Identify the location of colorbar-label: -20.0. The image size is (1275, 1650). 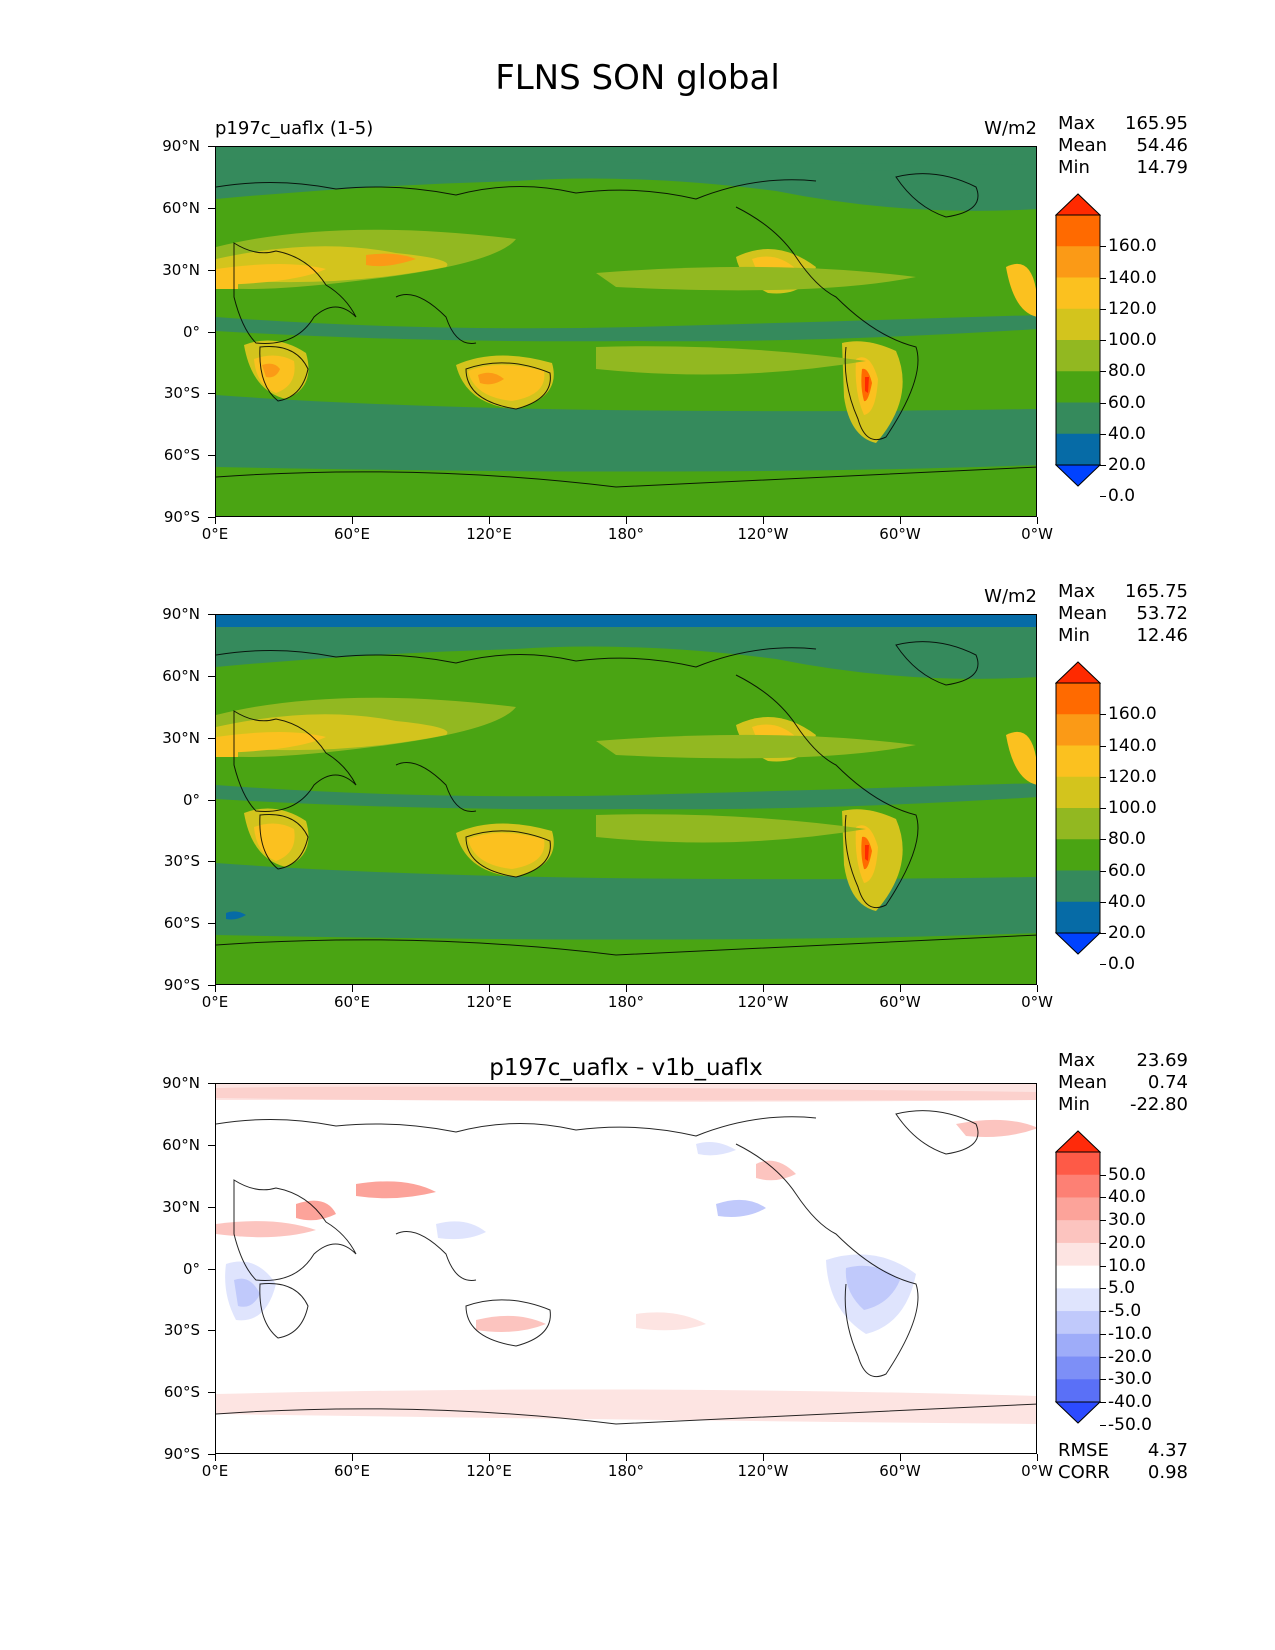
(1130, 1356).